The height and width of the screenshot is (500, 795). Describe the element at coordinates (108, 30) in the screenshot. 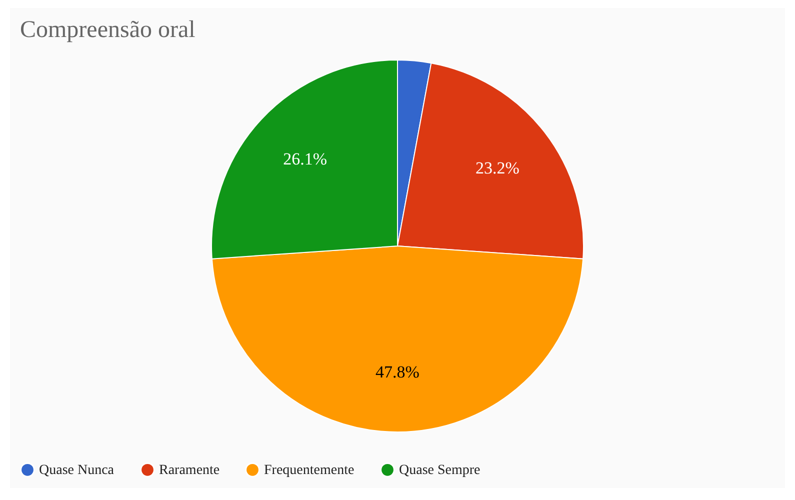

I see `chart-title: Compreensão oral` at that location.